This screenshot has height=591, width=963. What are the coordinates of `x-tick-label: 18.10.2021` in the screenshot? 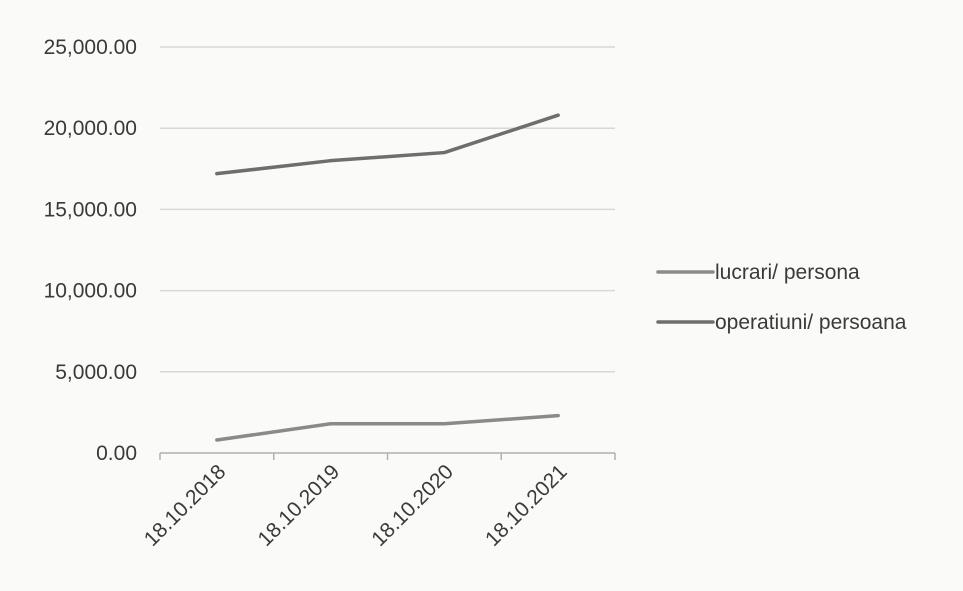 It's located at (526, 505).